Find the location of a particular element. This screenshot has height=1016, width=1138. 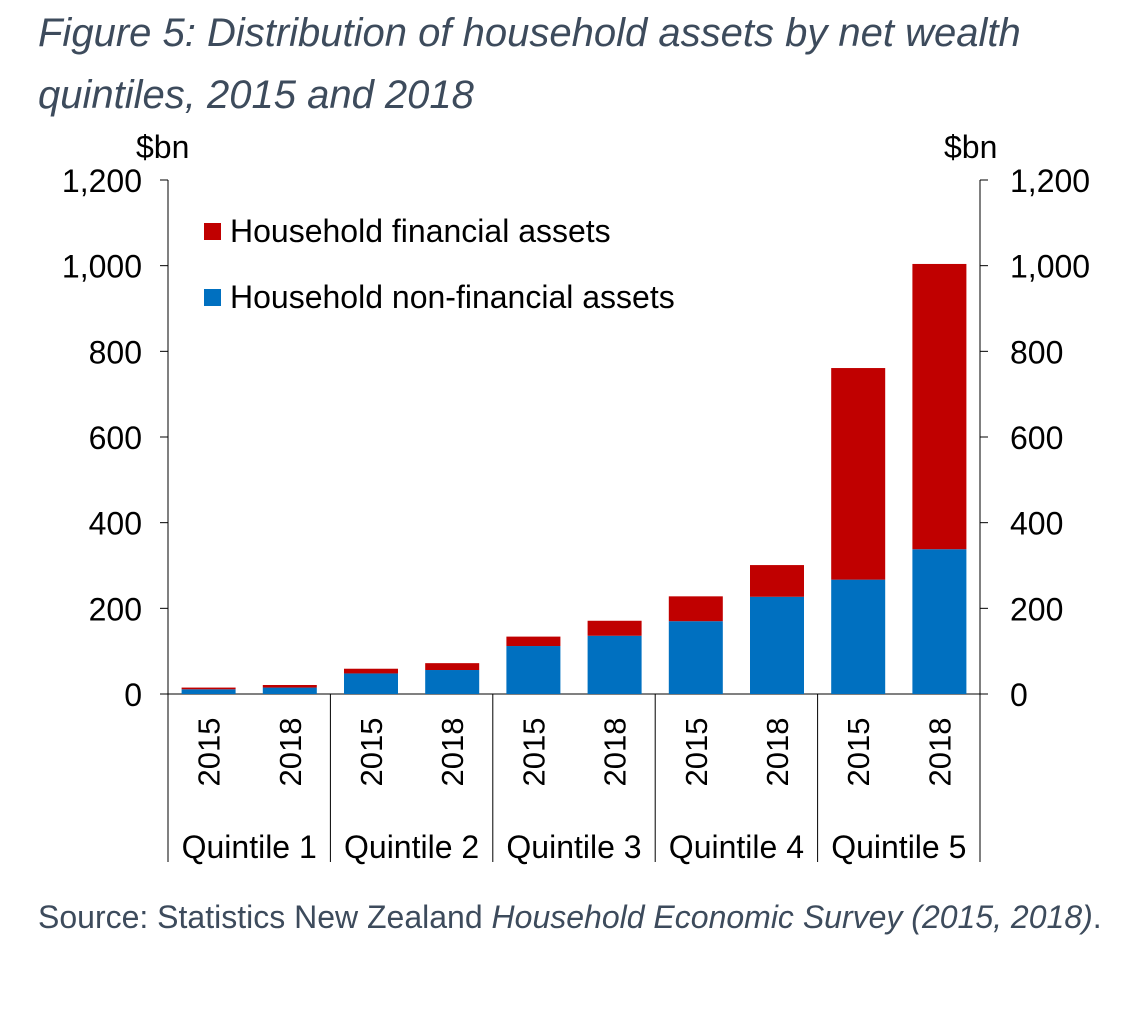

y-tick-label-right: 1,000 is located at coordinates (1050, 267).